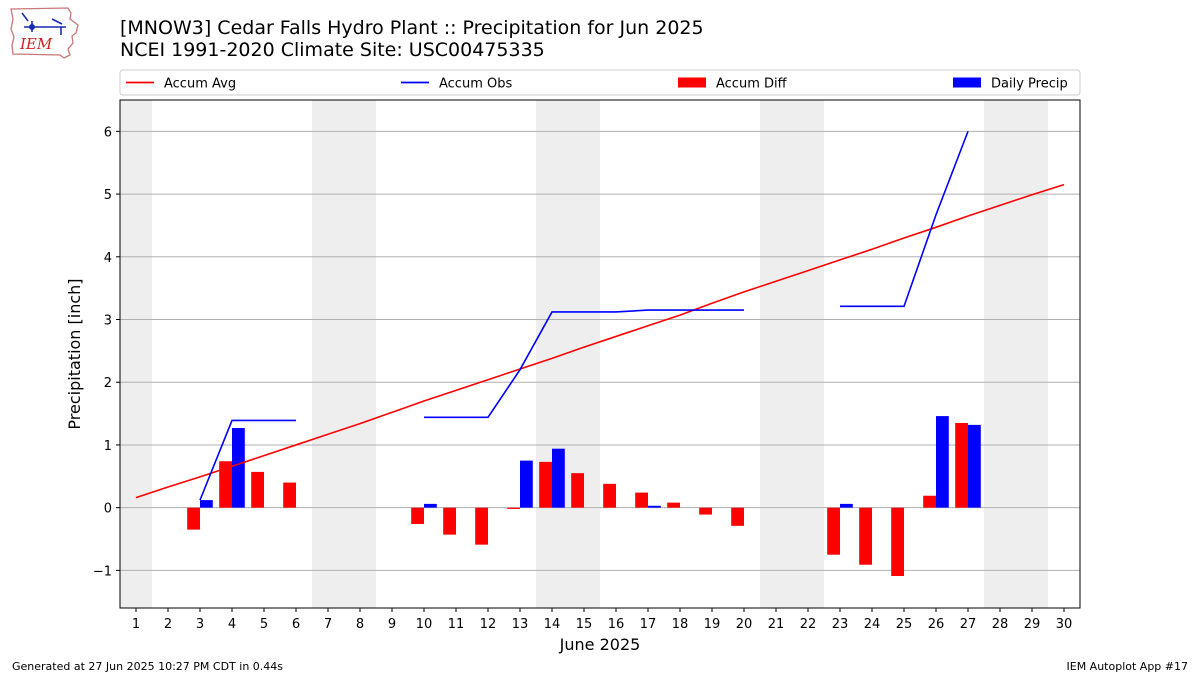 The width and height of the screenshot is (1200, 675). What do you see at coordinates (616, 624) in the screenshot?
I see `x-tick-label: 16` at bounding box center [616, 624].